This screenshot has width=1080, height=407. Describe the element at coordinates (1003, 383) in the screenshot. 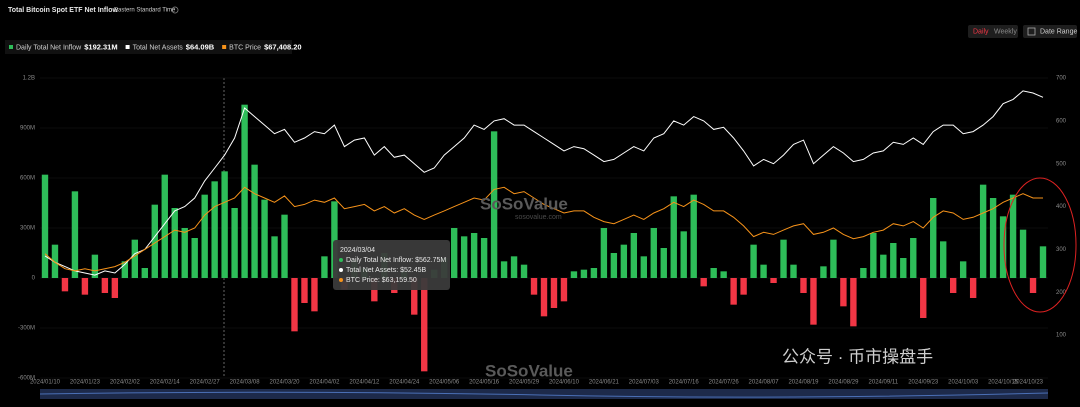

I see `x-tick-label: 2024/10/15` at that location.